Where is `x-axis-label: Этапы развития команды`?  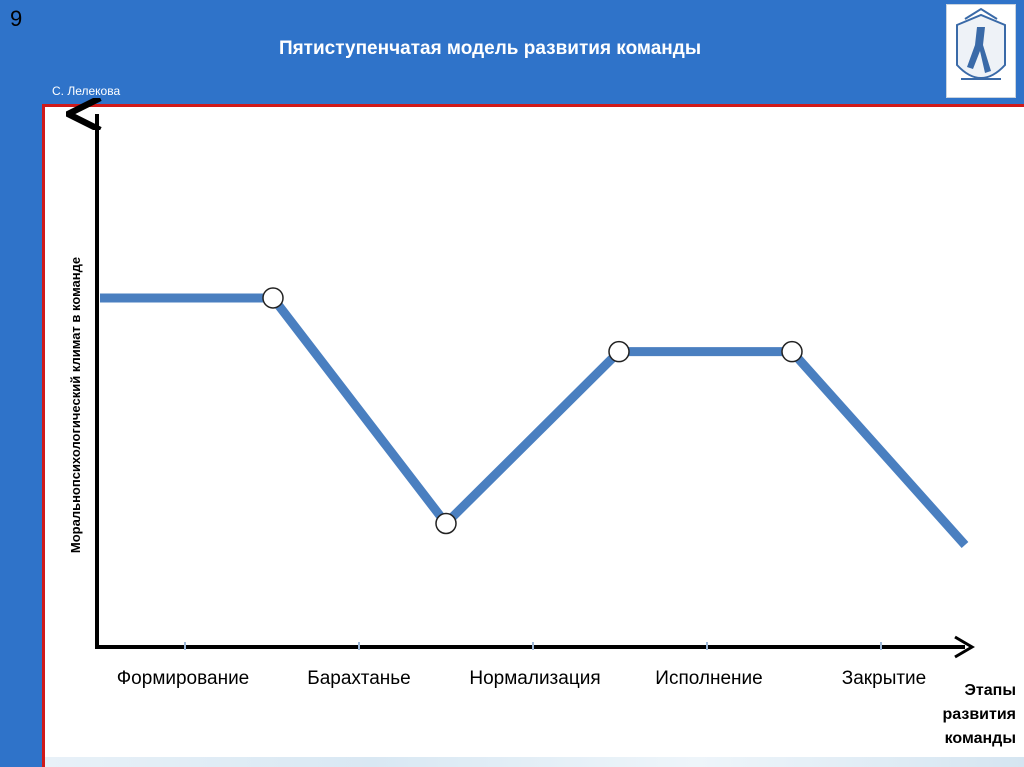 x-axis-label: Этапы развития команды is located at coordinates (980, 714).